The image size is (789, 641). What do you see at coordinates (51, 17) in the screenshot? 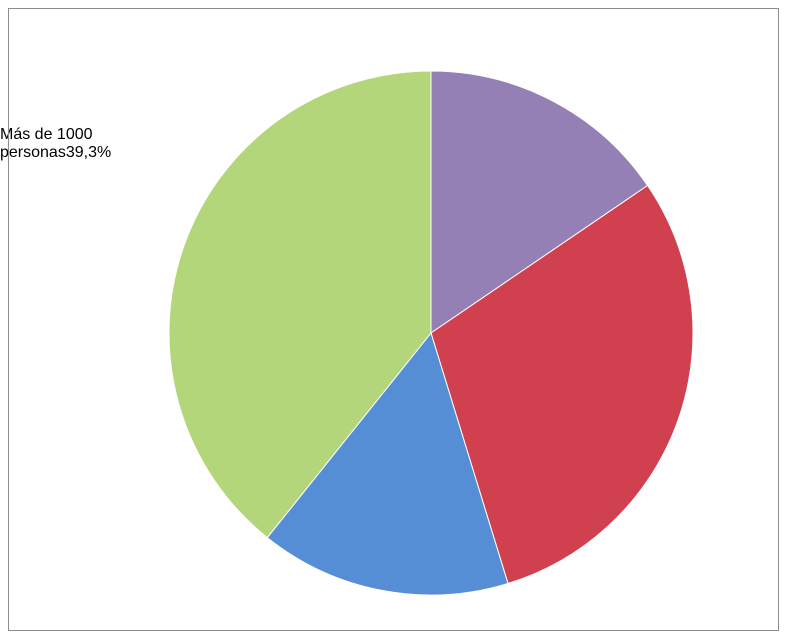
I see `category-label: Menos de 100 personas` at bounding box center [51, 17].